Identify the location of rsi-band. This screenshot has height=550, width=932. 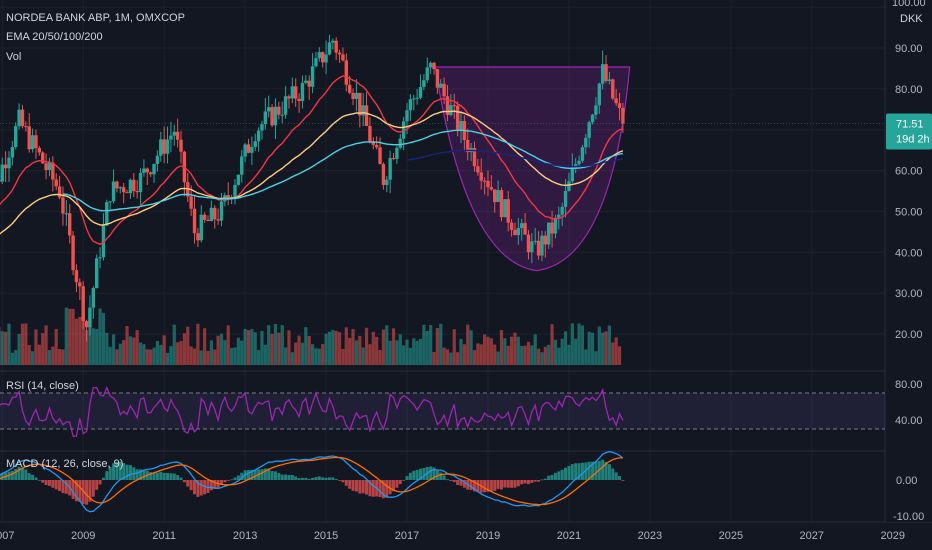
(442, 411).